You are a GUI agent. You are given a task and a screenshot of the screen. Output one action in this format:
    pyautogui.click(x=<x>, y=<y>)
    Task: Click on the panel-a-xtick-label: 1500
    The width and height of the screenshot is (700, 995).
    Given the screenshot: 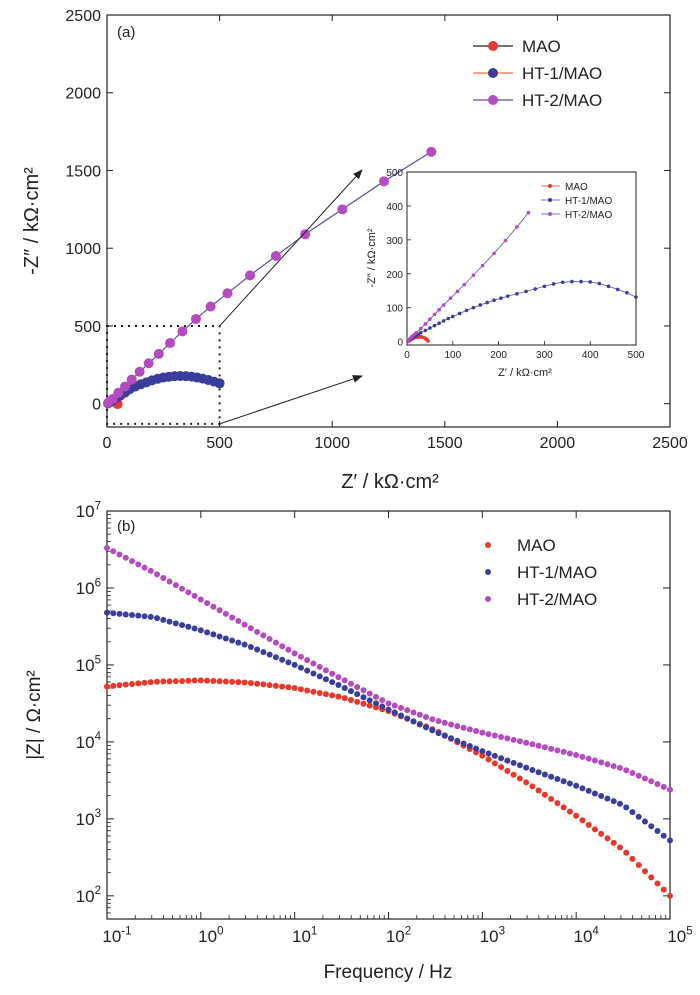 What is the action you would take?
    pyautogui.click(x=445, y=443)
    